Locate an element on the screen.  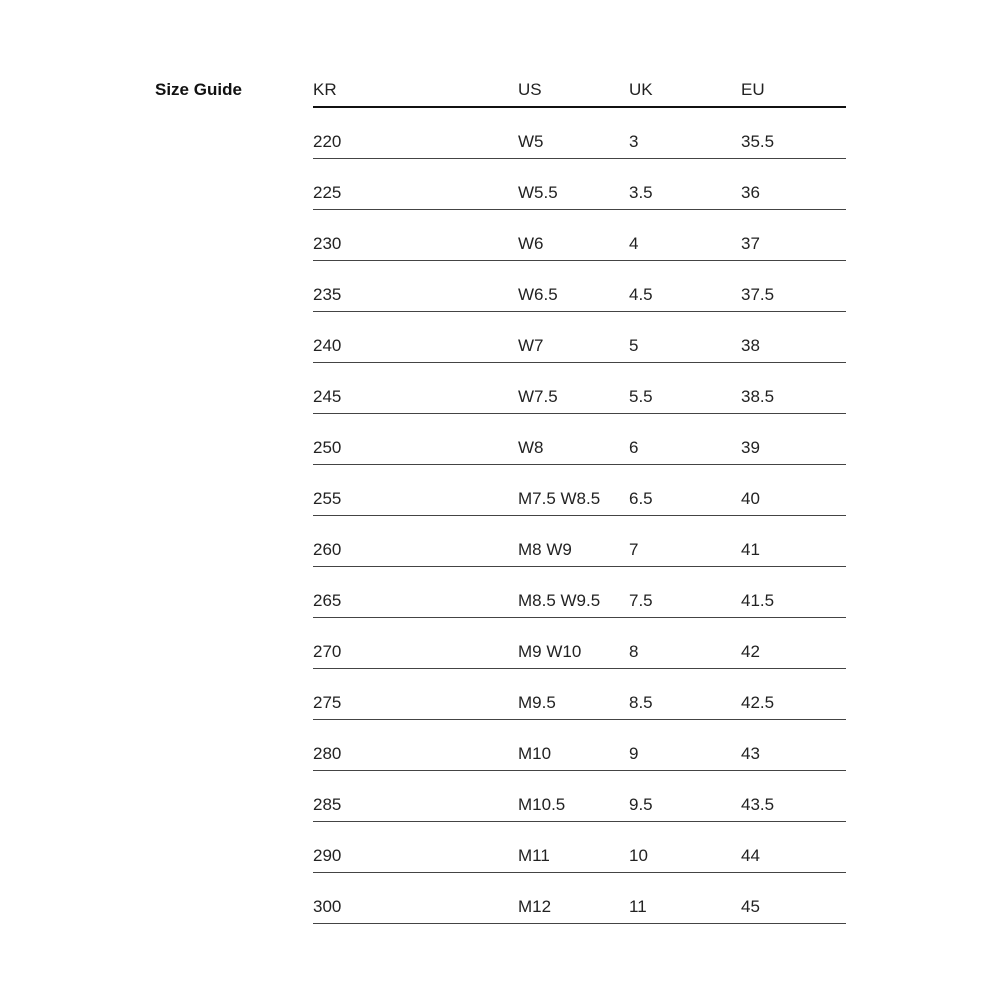
cell-us: M10 is located at coordinates (535, 753).